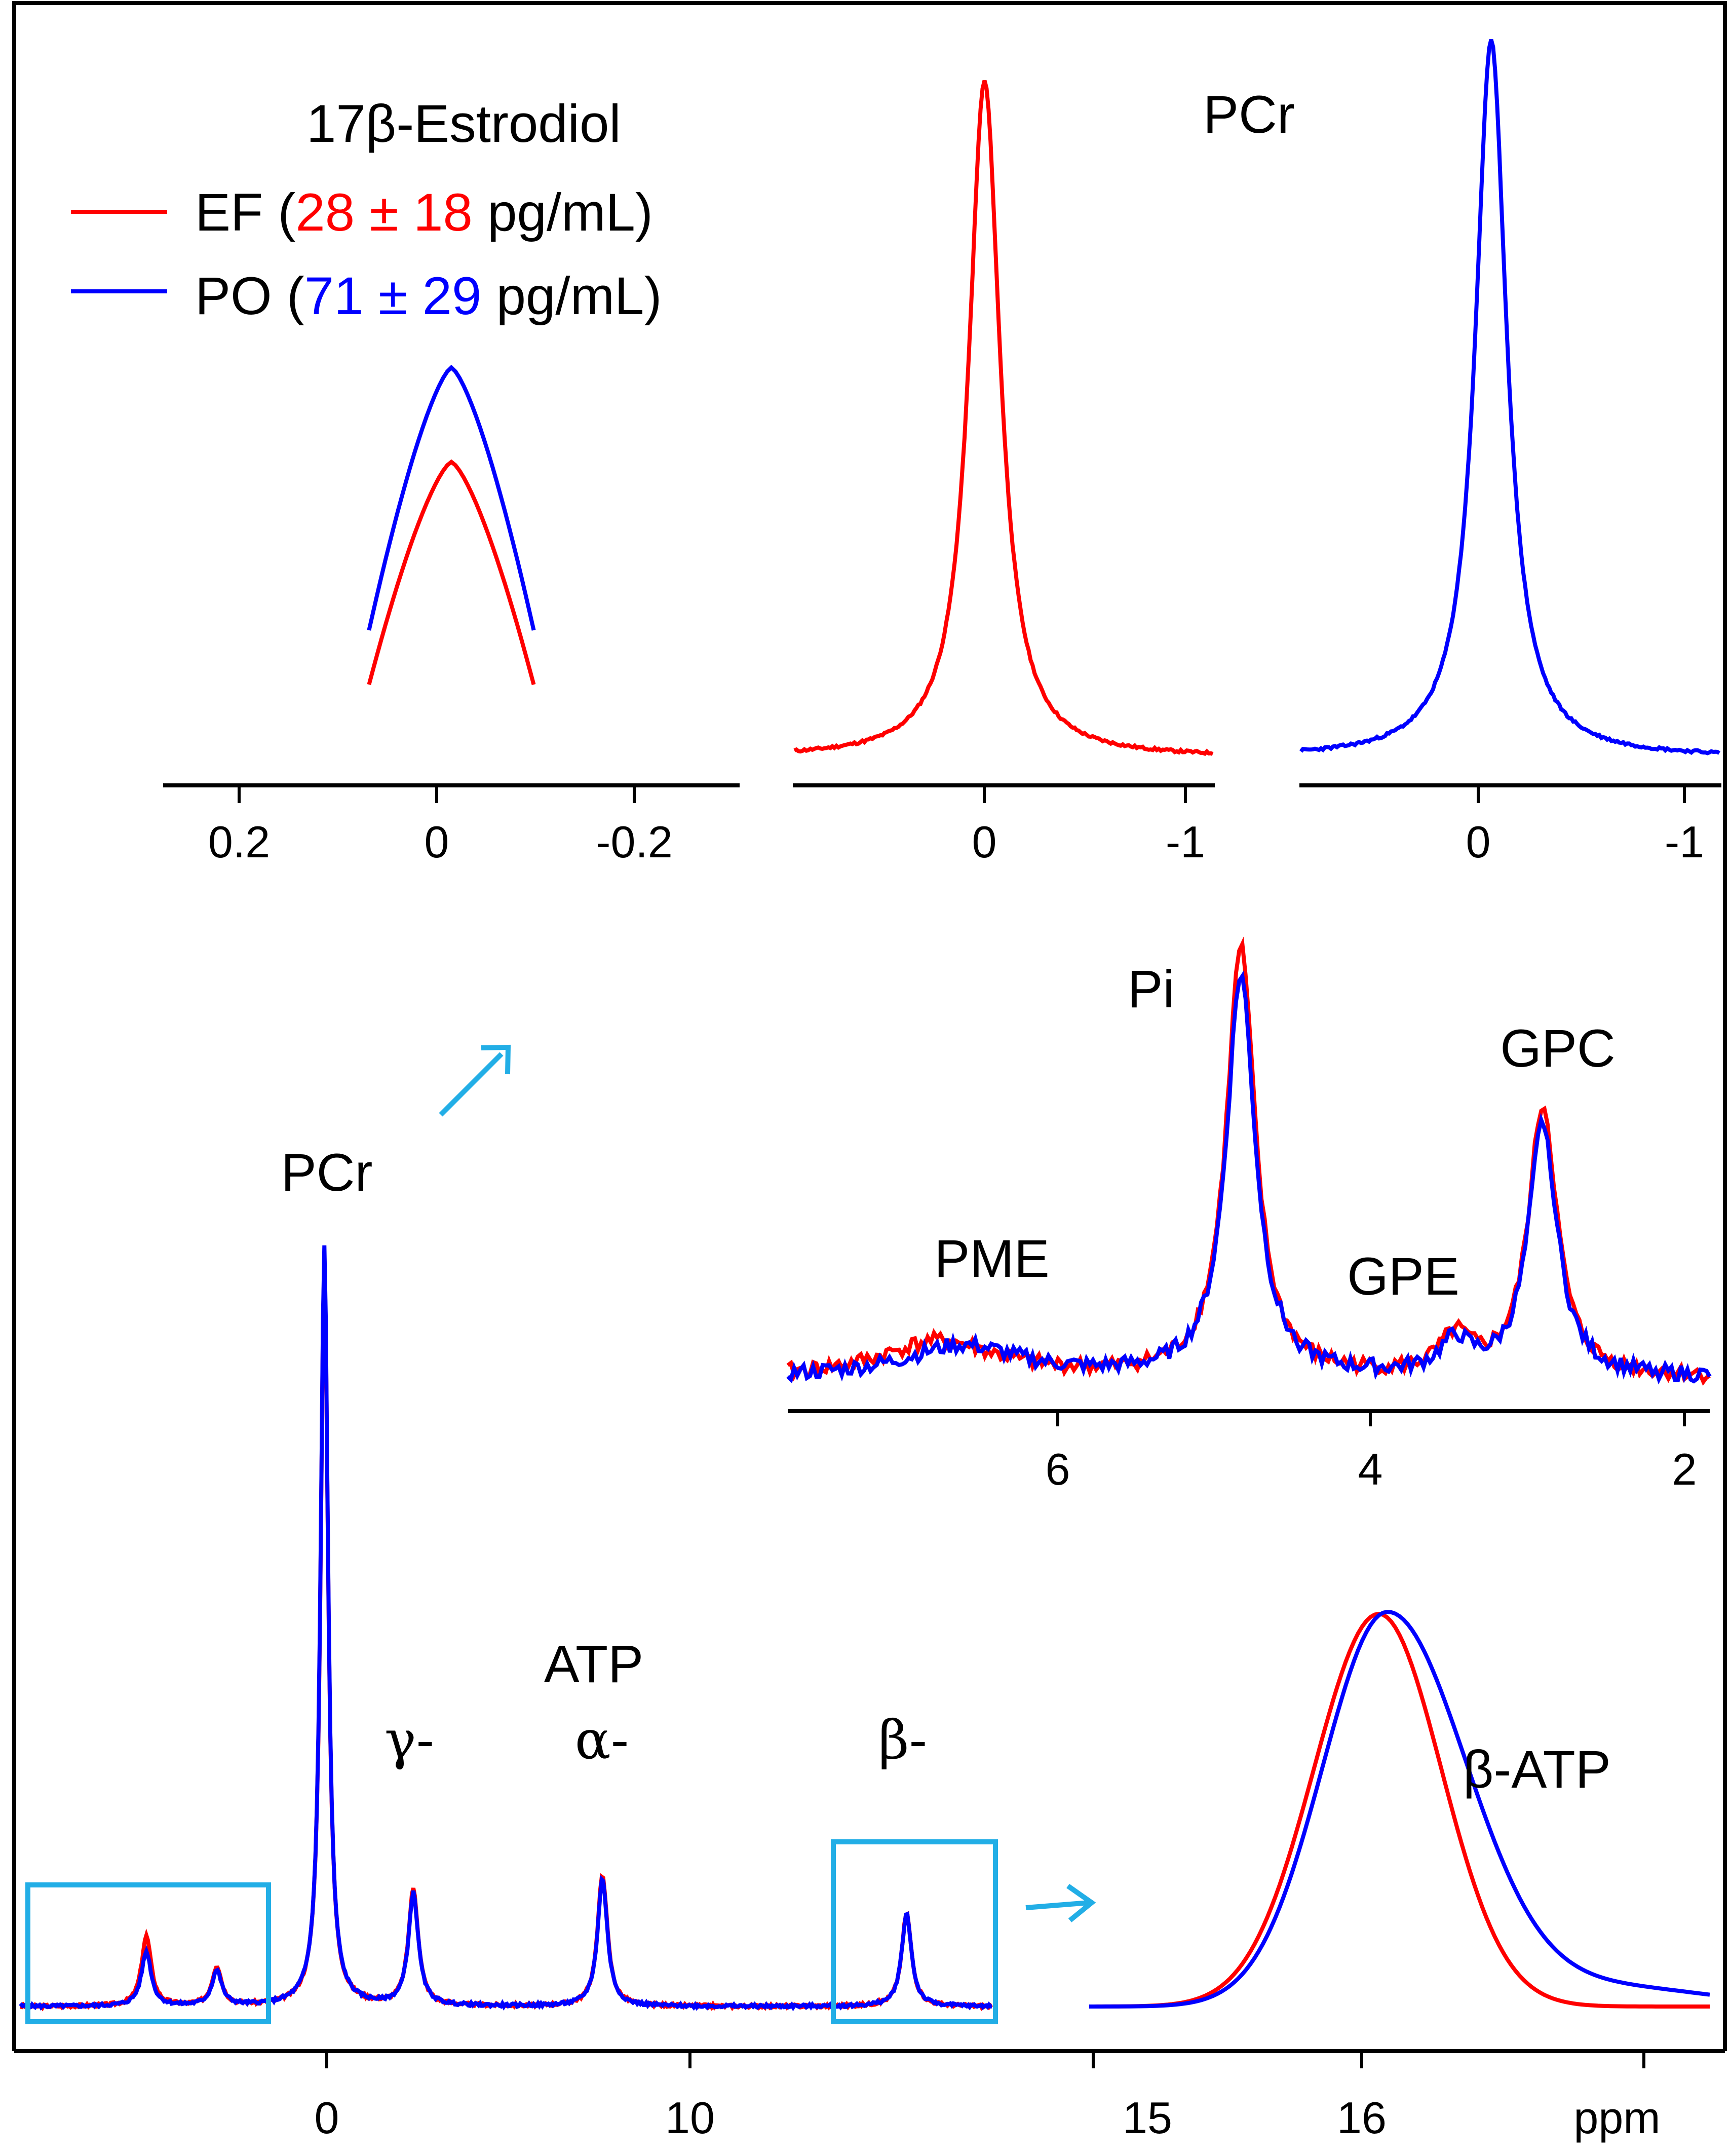  I want to click on pde-tick-label: 2, so click(1684, 1469).